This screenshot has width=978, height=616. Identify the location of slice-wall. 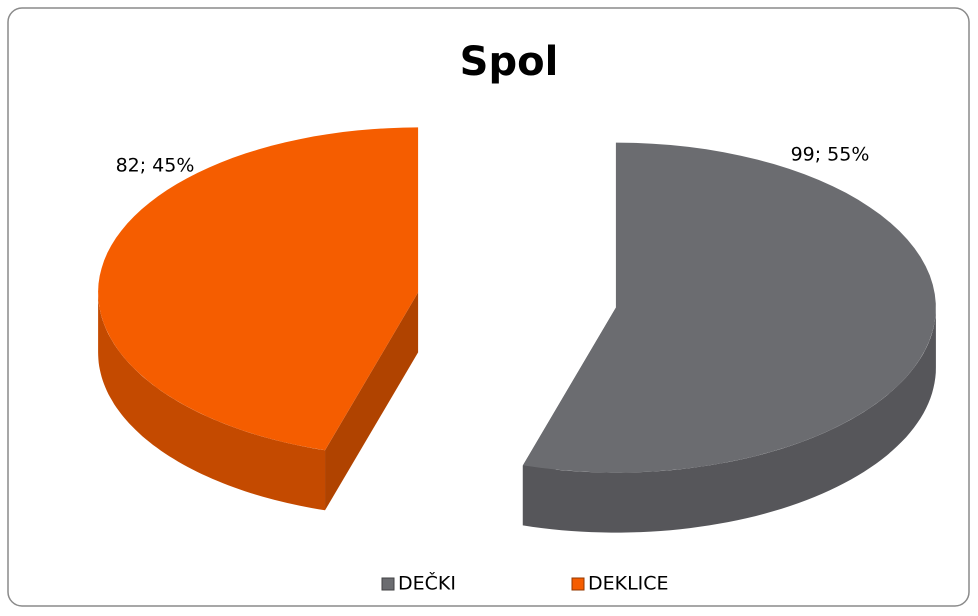
(211, 401).